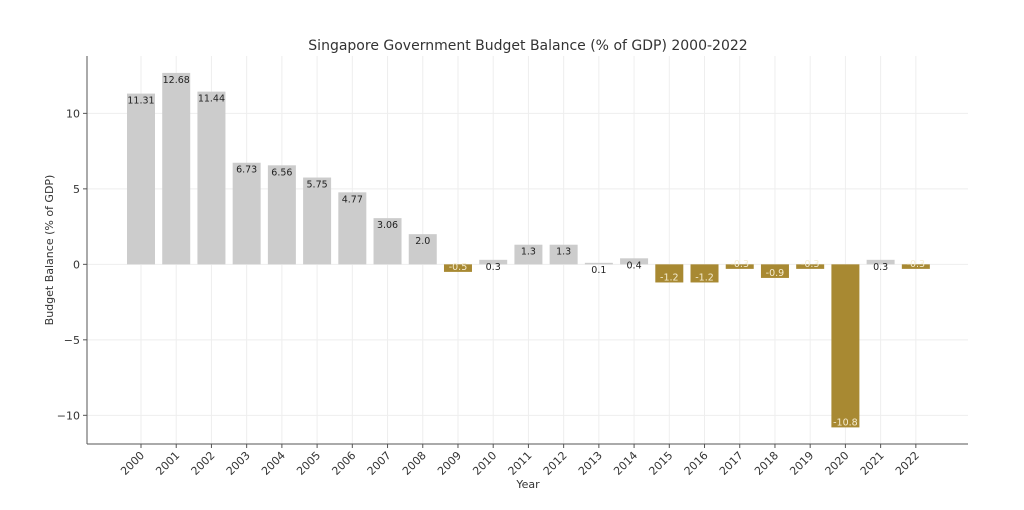  I want to click on bar-2016, so click(704, 273).